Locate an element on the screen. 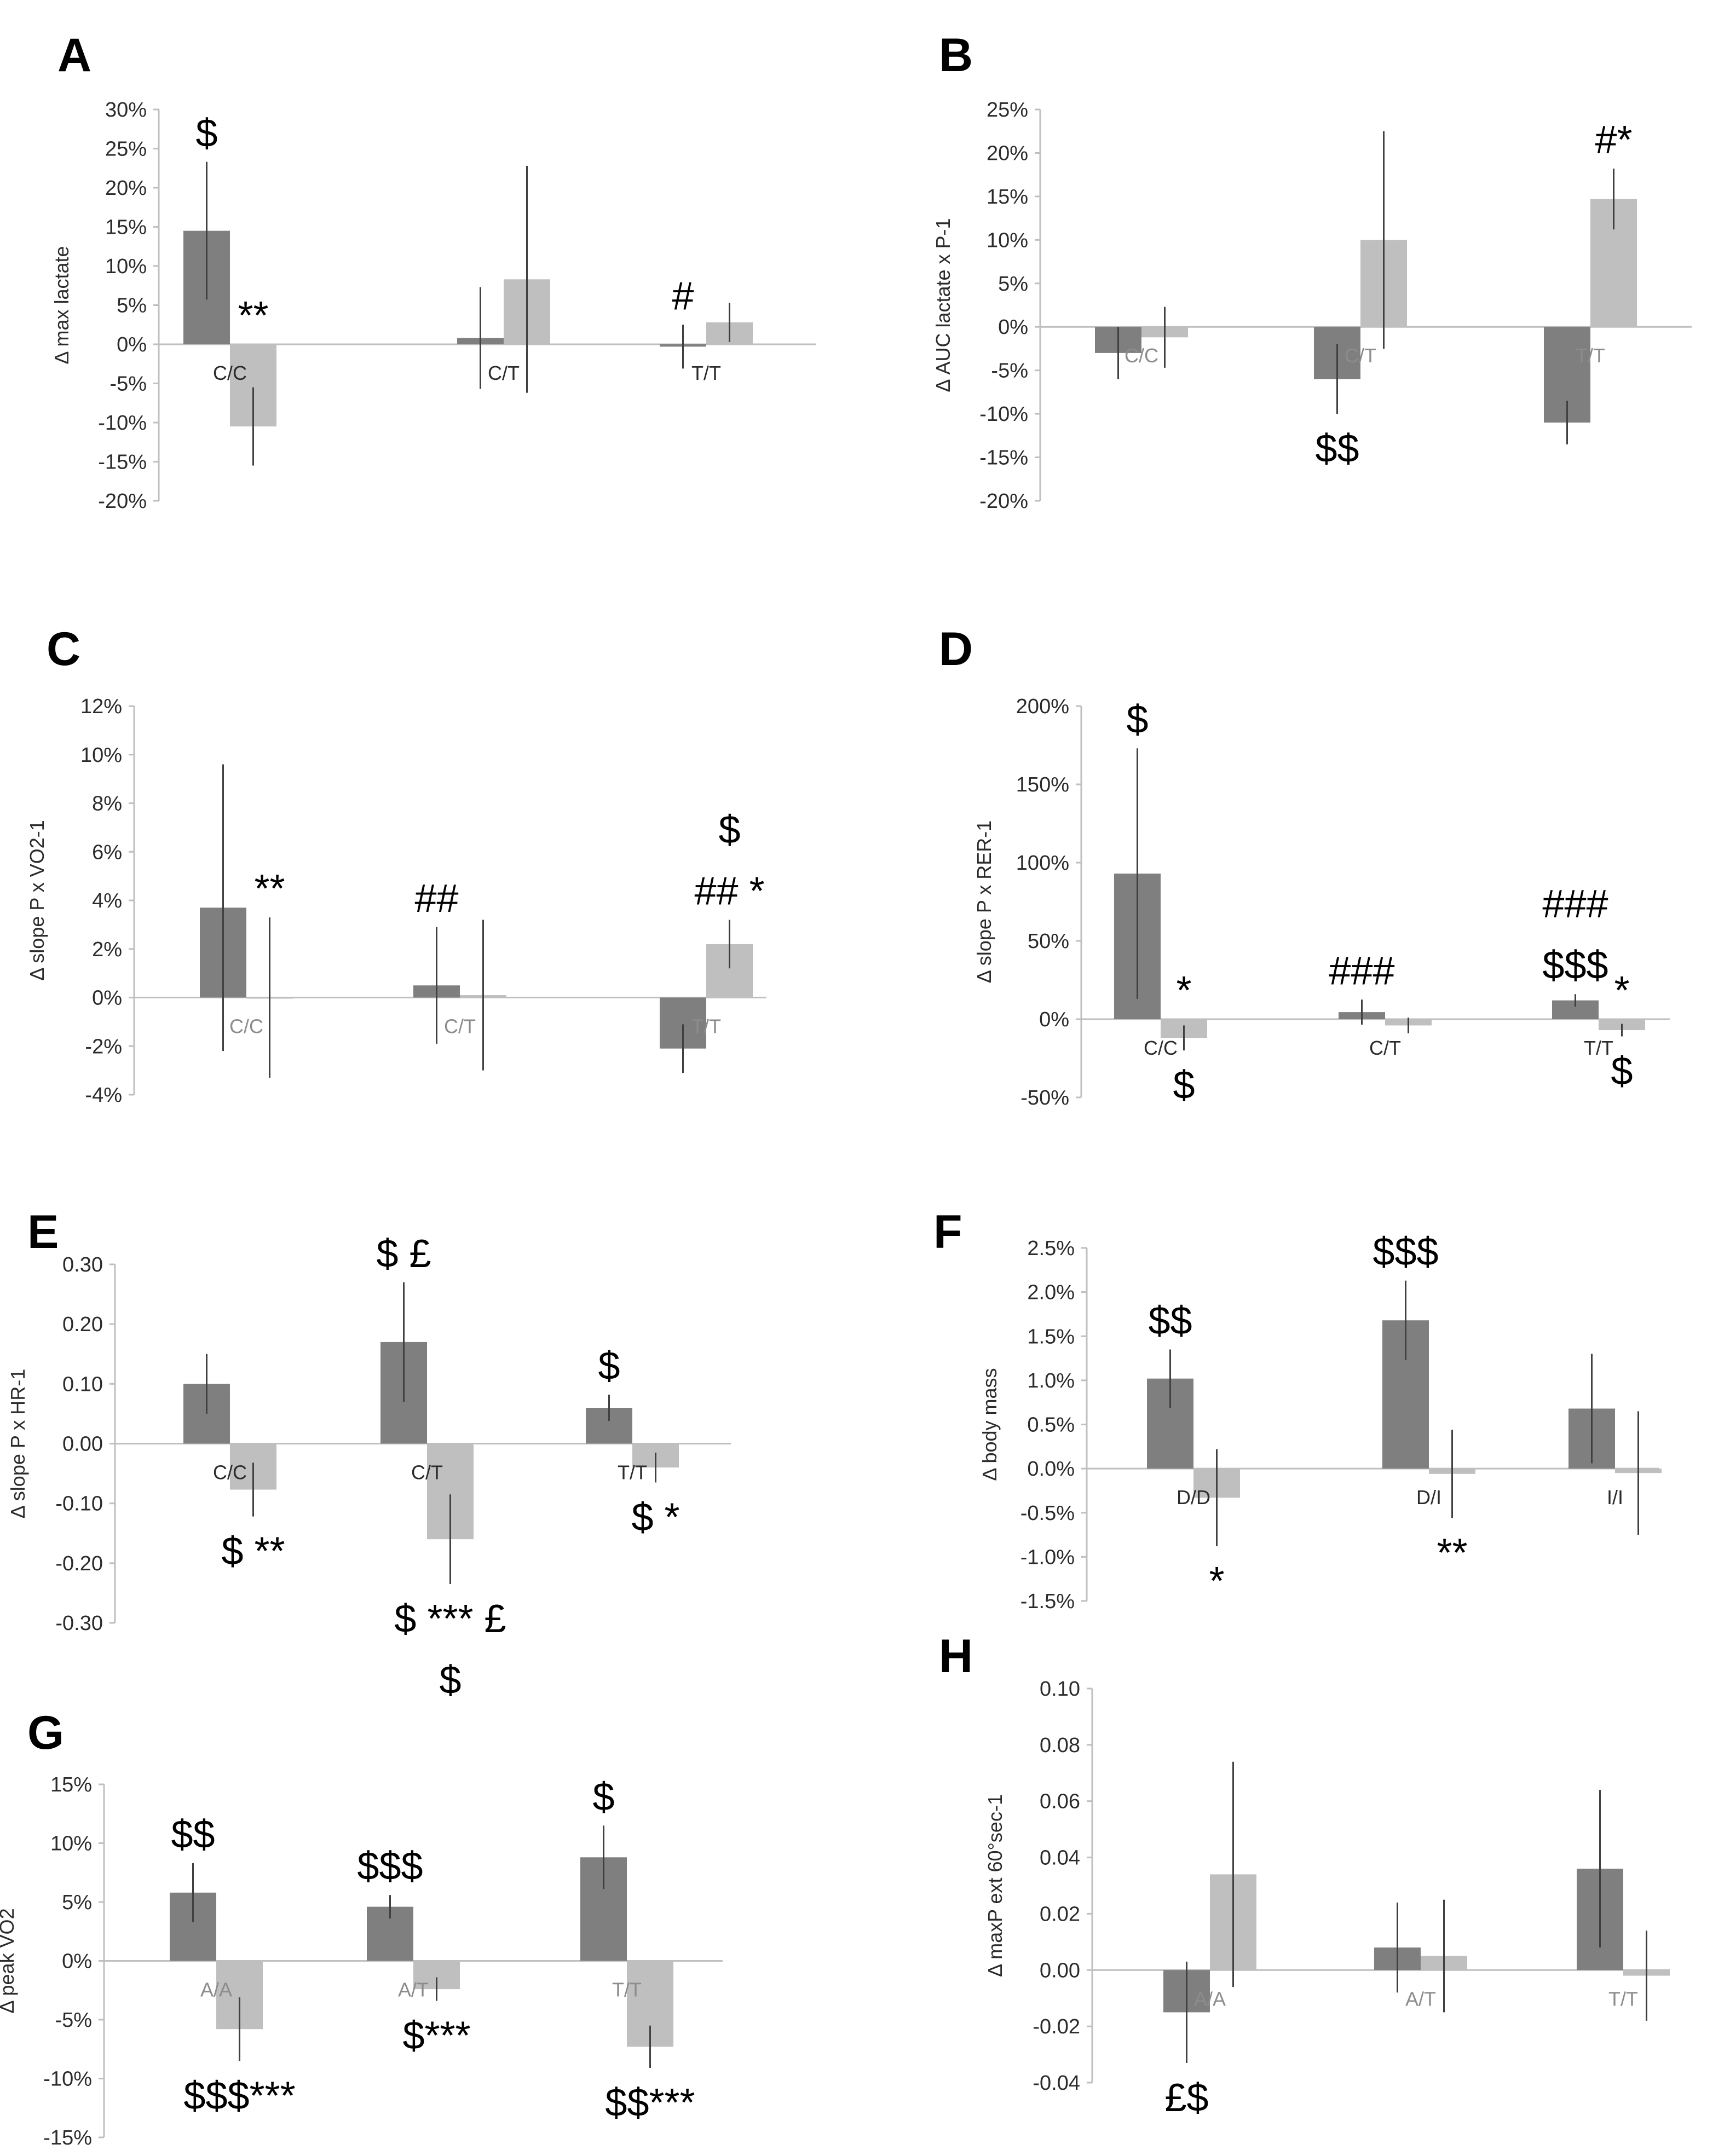  significance-marker: $ *** £ is located at coordinates (450, 1619).